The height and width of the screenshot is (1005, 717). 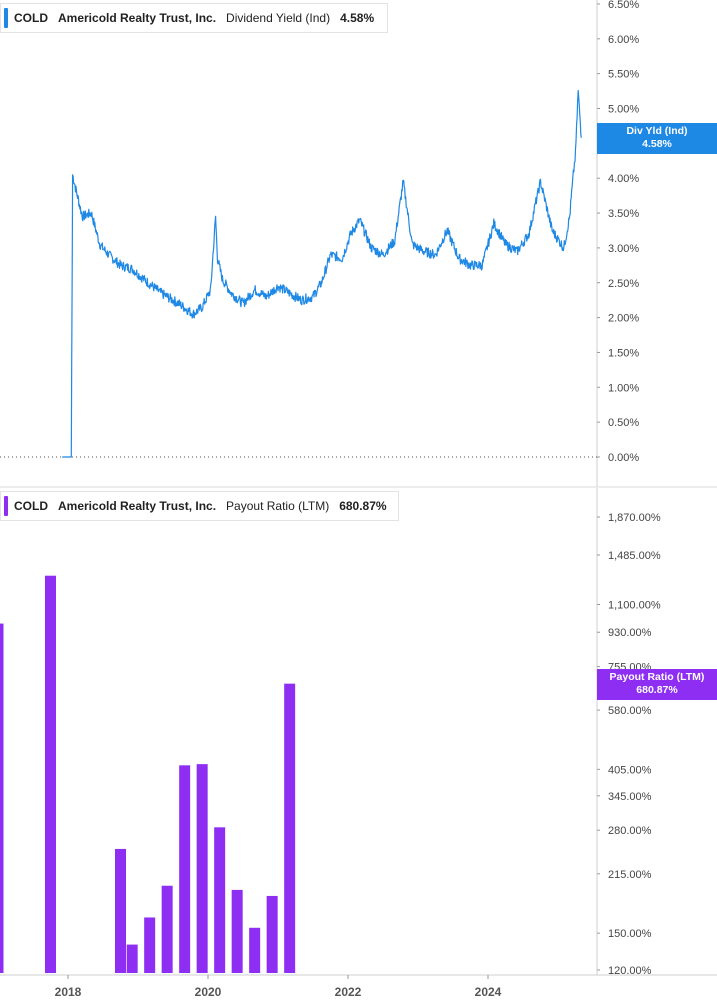 What do you see at coordinates (68, 992) in the screenshot?
I see `x-tick-label: 2018` at bounding box center [68, 992].